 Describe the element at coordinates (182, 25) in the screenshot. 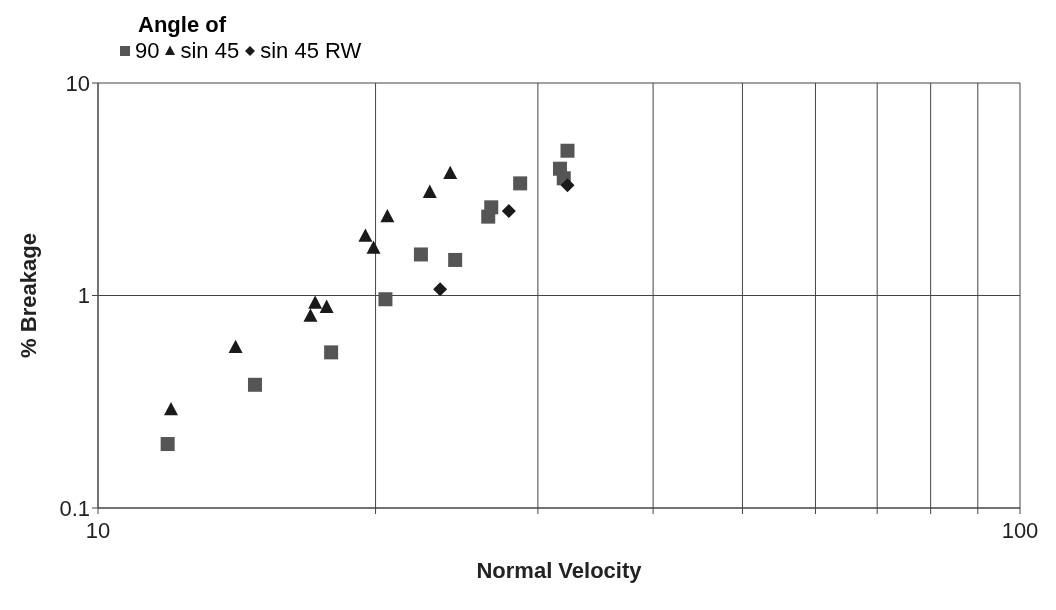

I see `legend-title: Angle of` at that location.